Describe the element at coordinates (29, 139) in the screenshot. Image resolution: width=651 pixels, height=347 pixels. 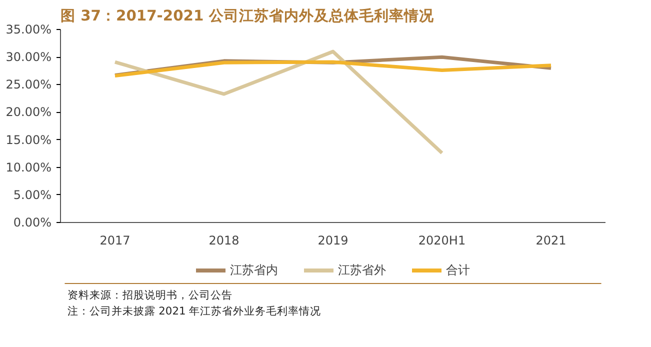
I see `y-tick-label: 15.00%` at that location.